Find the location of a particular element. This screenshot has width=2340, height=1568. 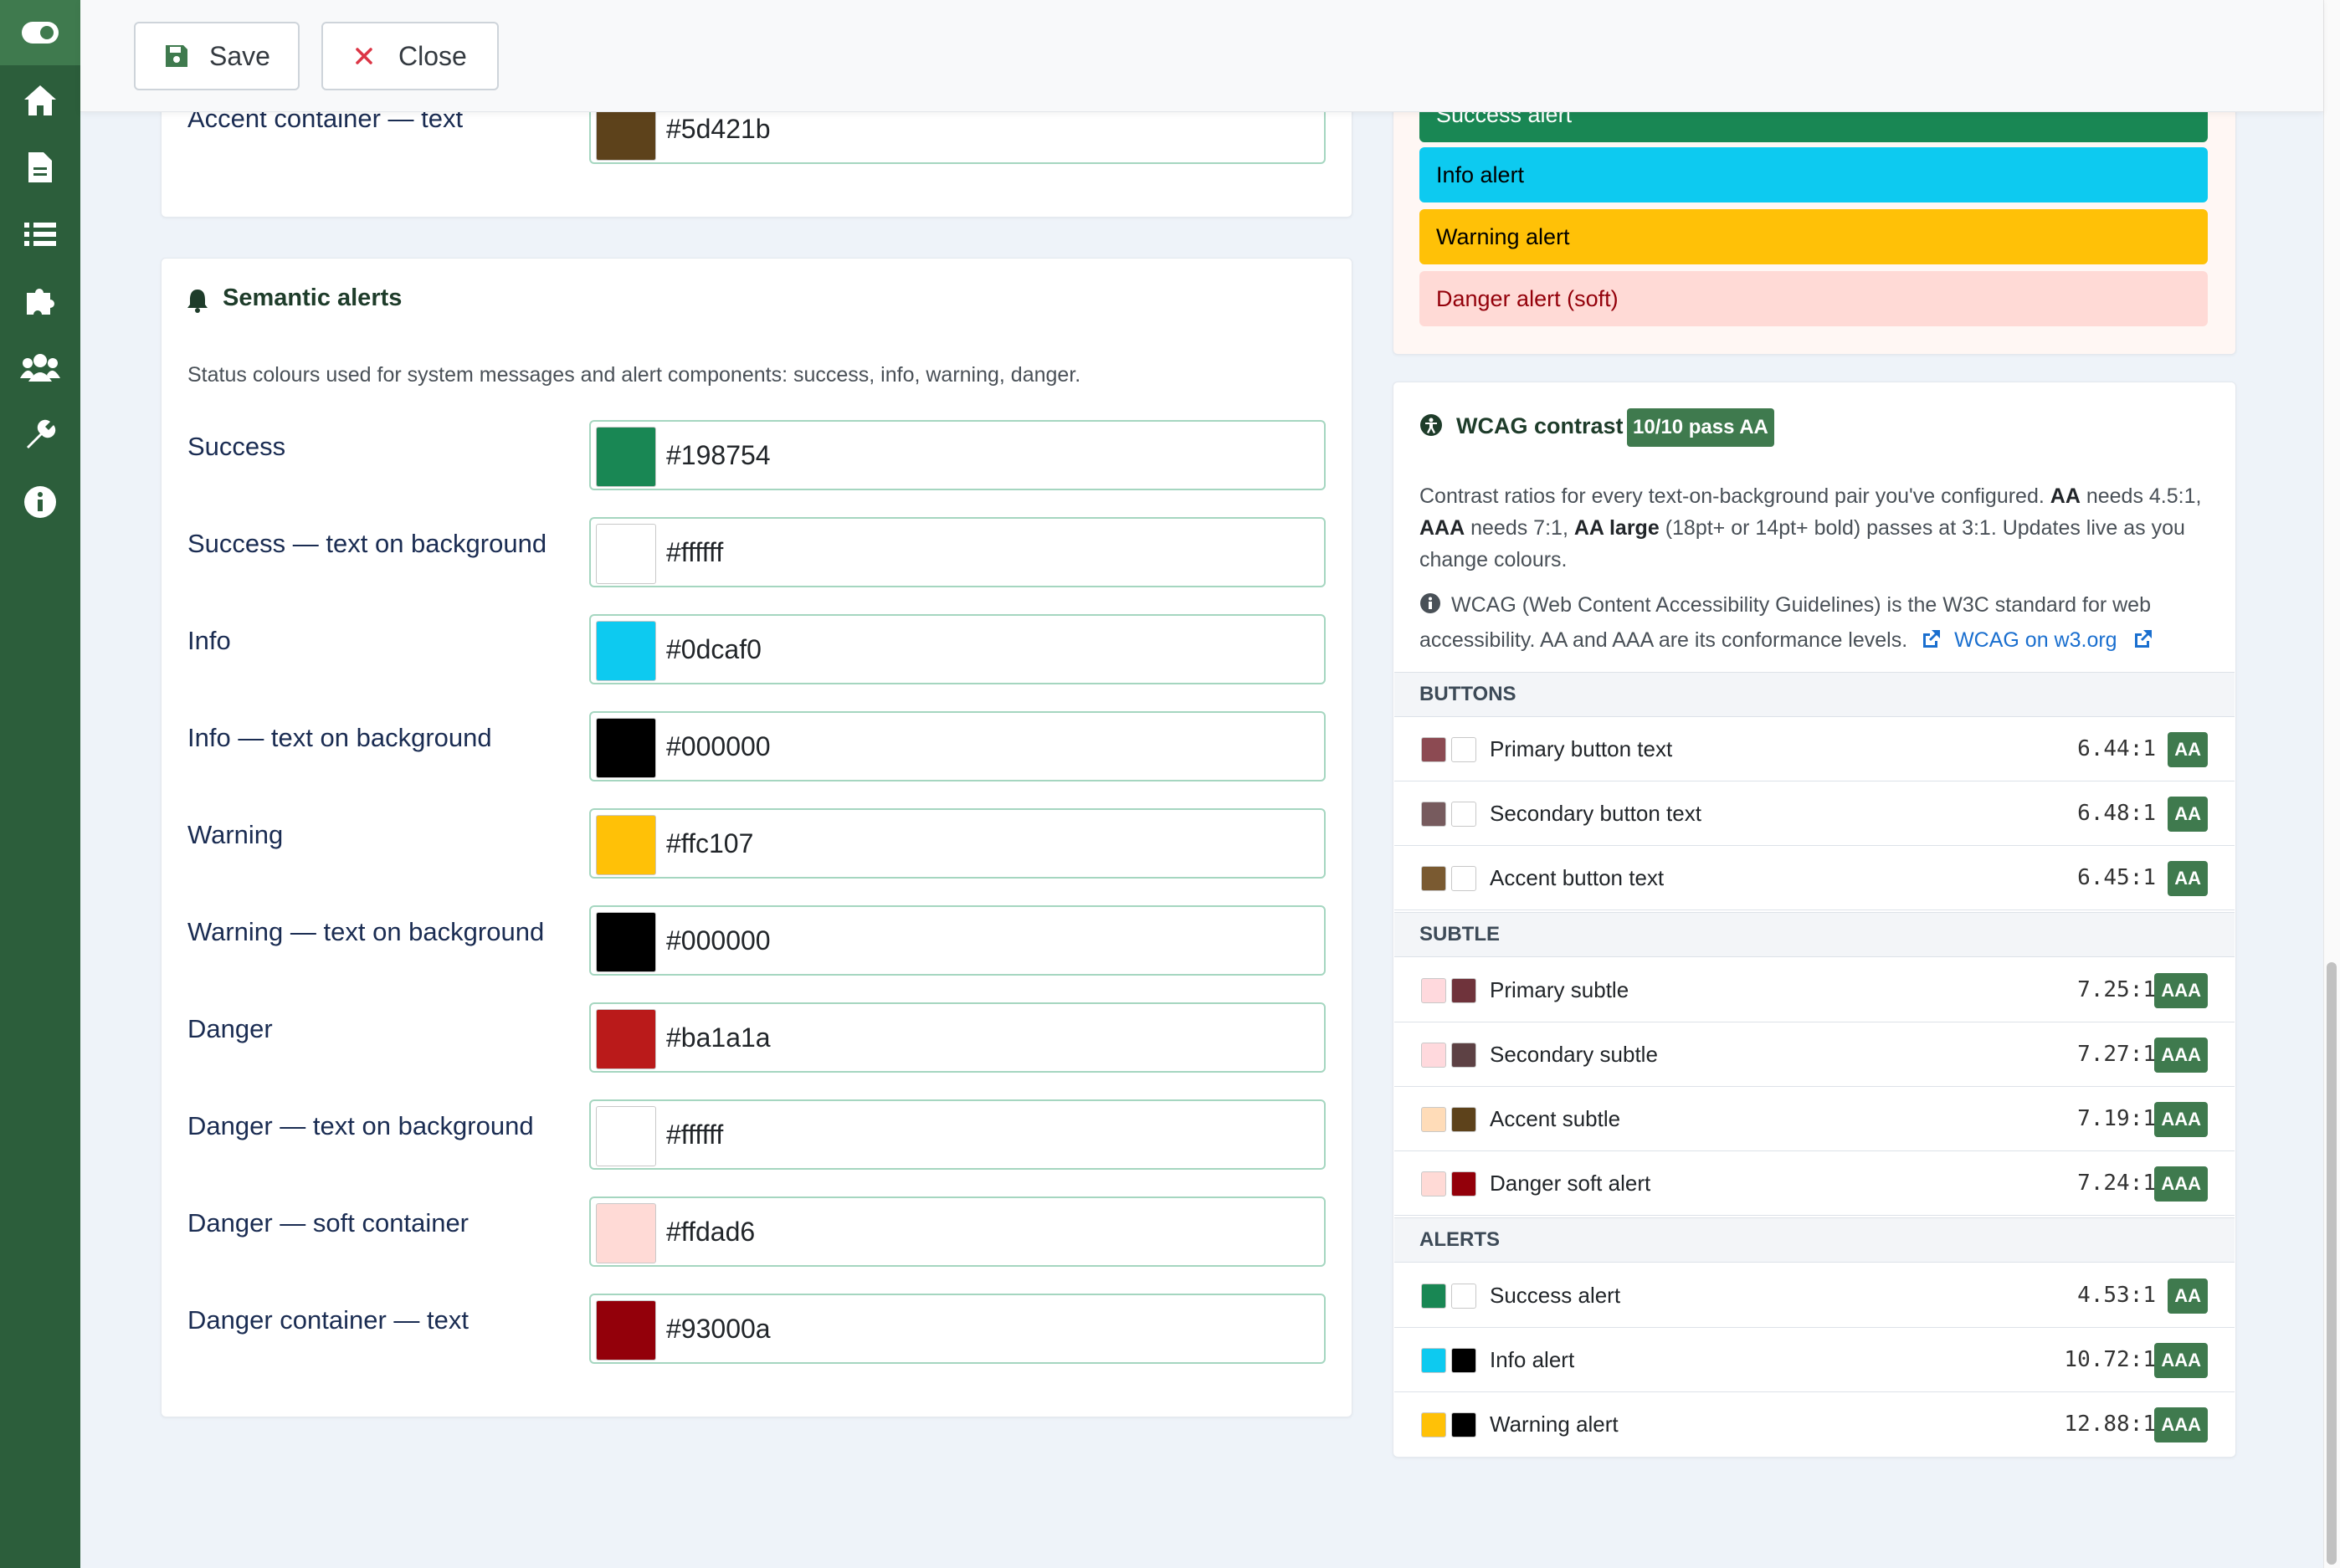

sidebar-item-list is located at coordinates (40, 235).